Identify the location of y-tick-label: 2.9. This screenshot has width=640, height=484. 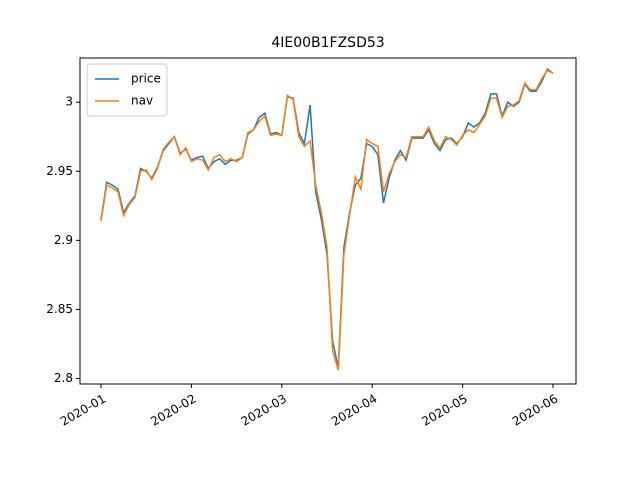
(63, 240).